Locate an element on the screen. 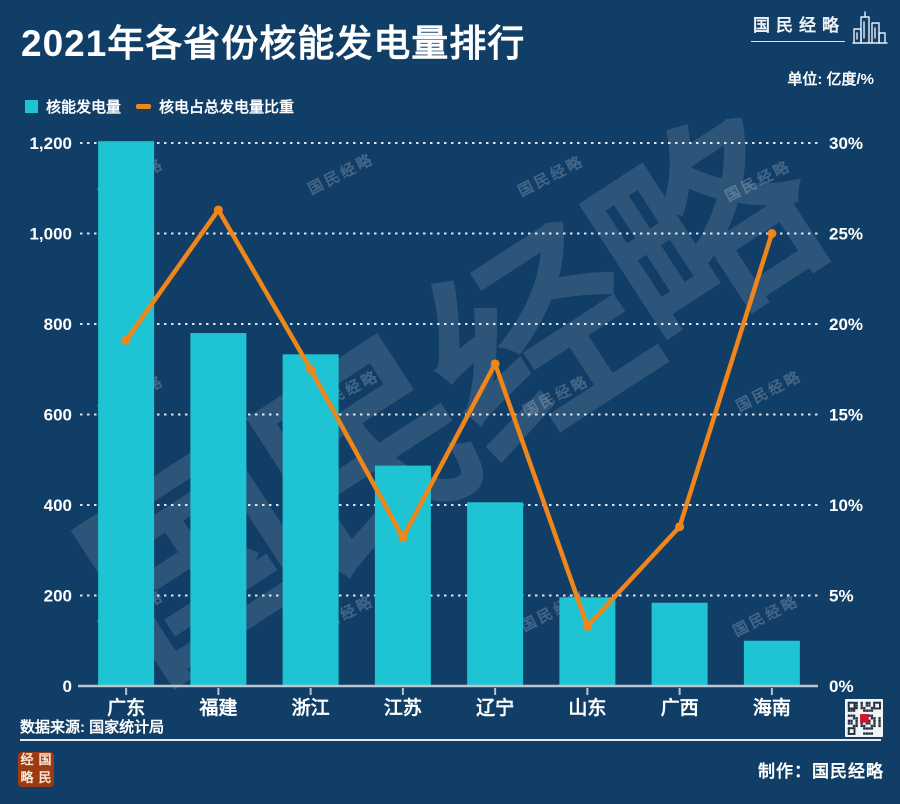  bar-series-swatch is located at coordinates (31, 106).